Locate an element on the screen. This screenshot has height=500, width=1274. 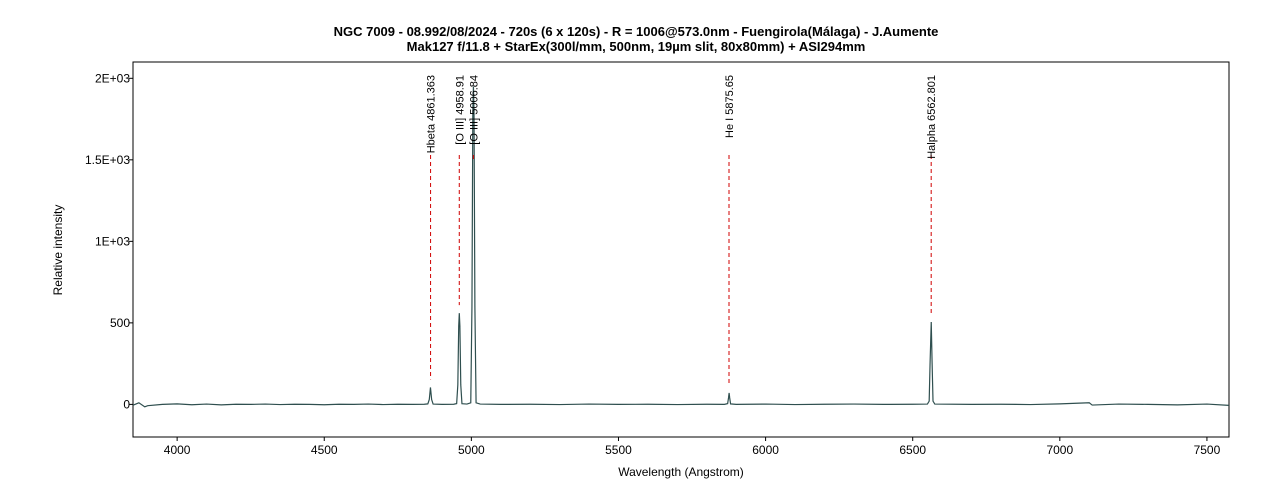
x-tick-label: 4500 is located at coordinates (324, 450).